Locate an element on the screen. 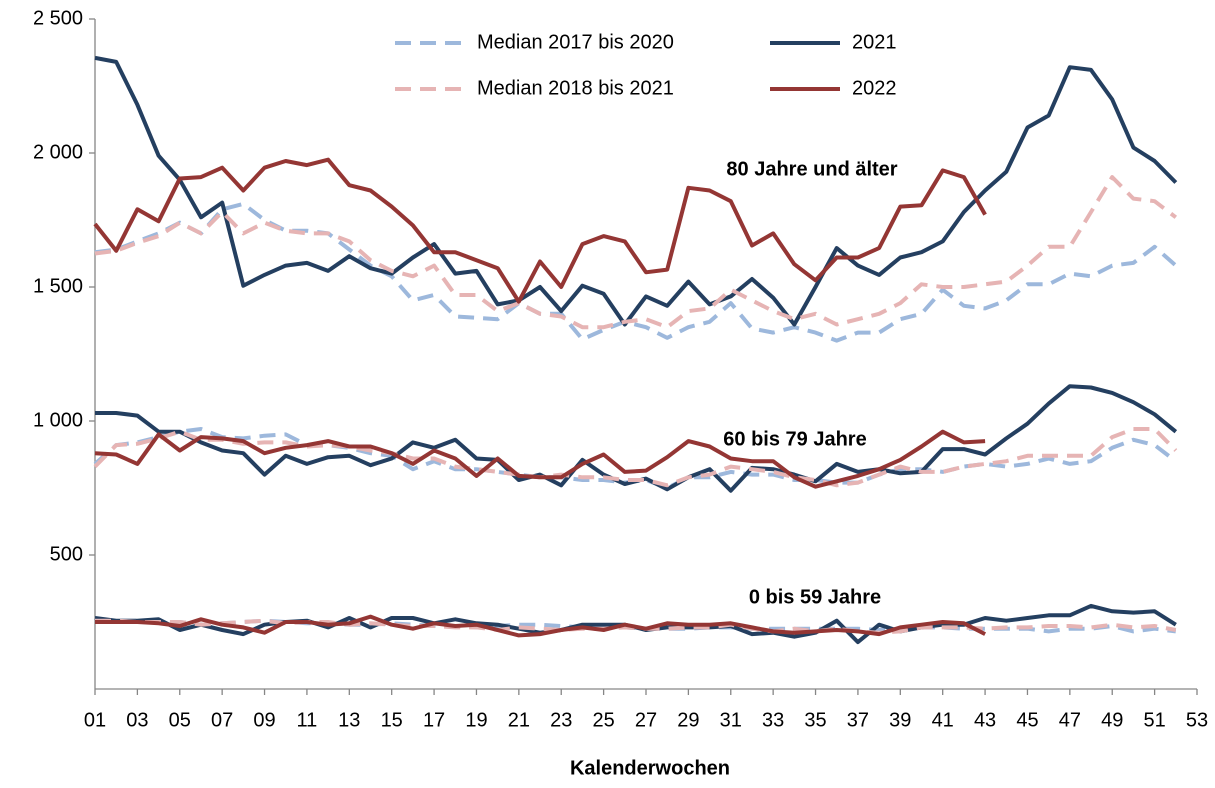 The height and width of the screenshot is (788, 1215). y-tick-label: 2 000 is located at coordinates (58, 152).